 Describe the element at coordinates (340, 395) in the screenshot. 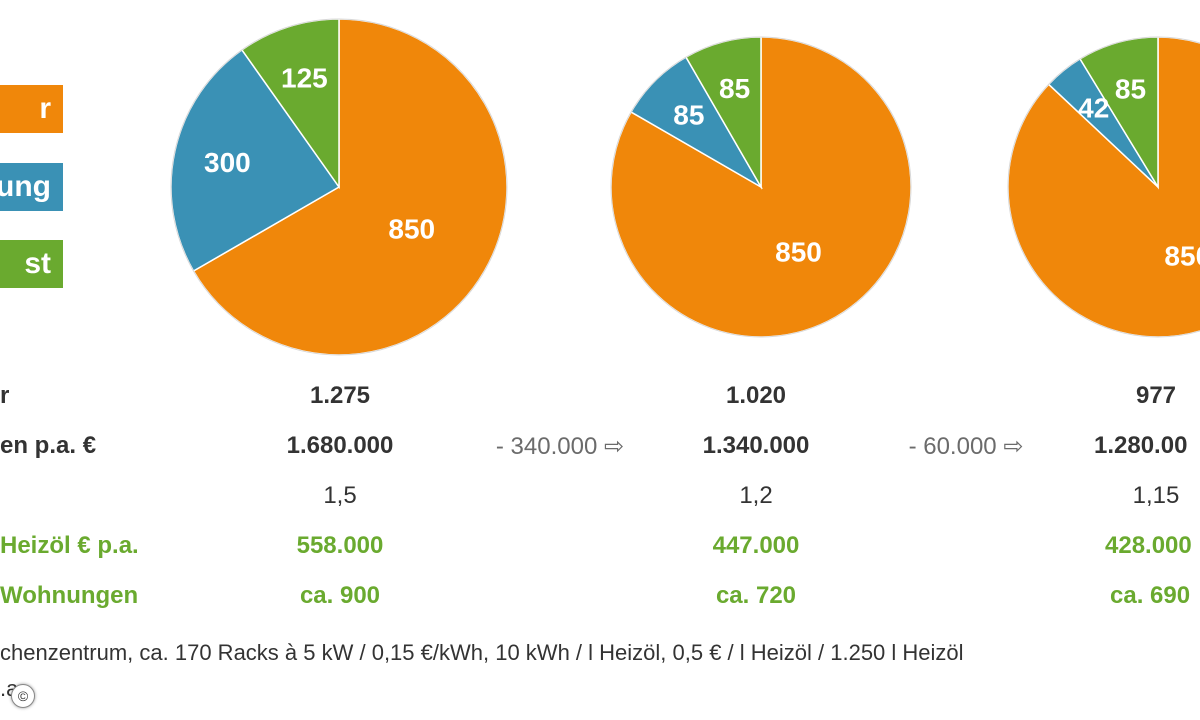

I see `col1-row1: 1.275` at that location.